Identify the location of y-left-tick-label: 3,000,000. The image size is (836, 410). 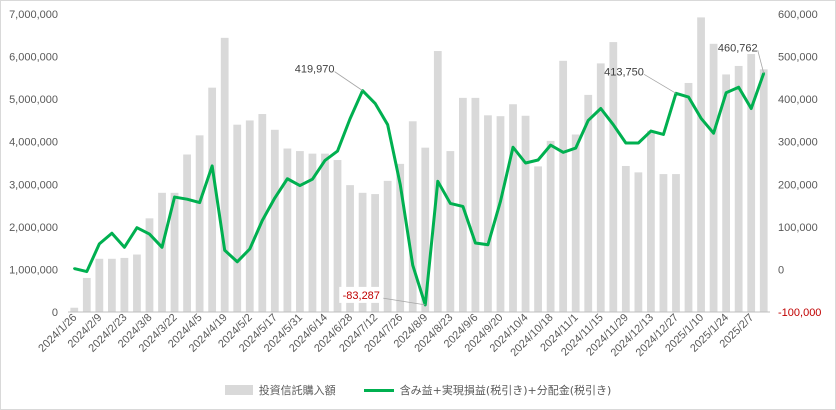
(33, 185).